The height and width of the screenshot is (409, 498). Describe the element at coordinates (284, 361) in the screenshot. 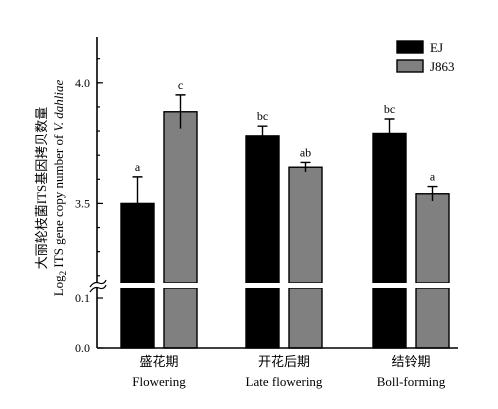

I see `category-label-cn-1: 开花后期` at that location.